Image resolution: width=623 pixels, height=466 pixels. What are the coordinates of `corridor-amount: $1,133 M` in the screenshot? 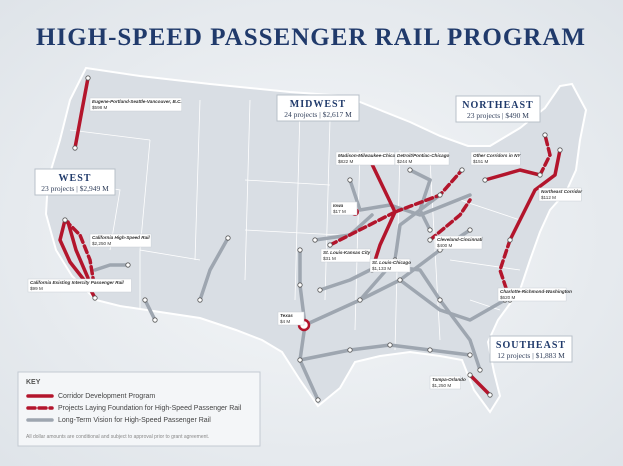 It's located at (381, 268).